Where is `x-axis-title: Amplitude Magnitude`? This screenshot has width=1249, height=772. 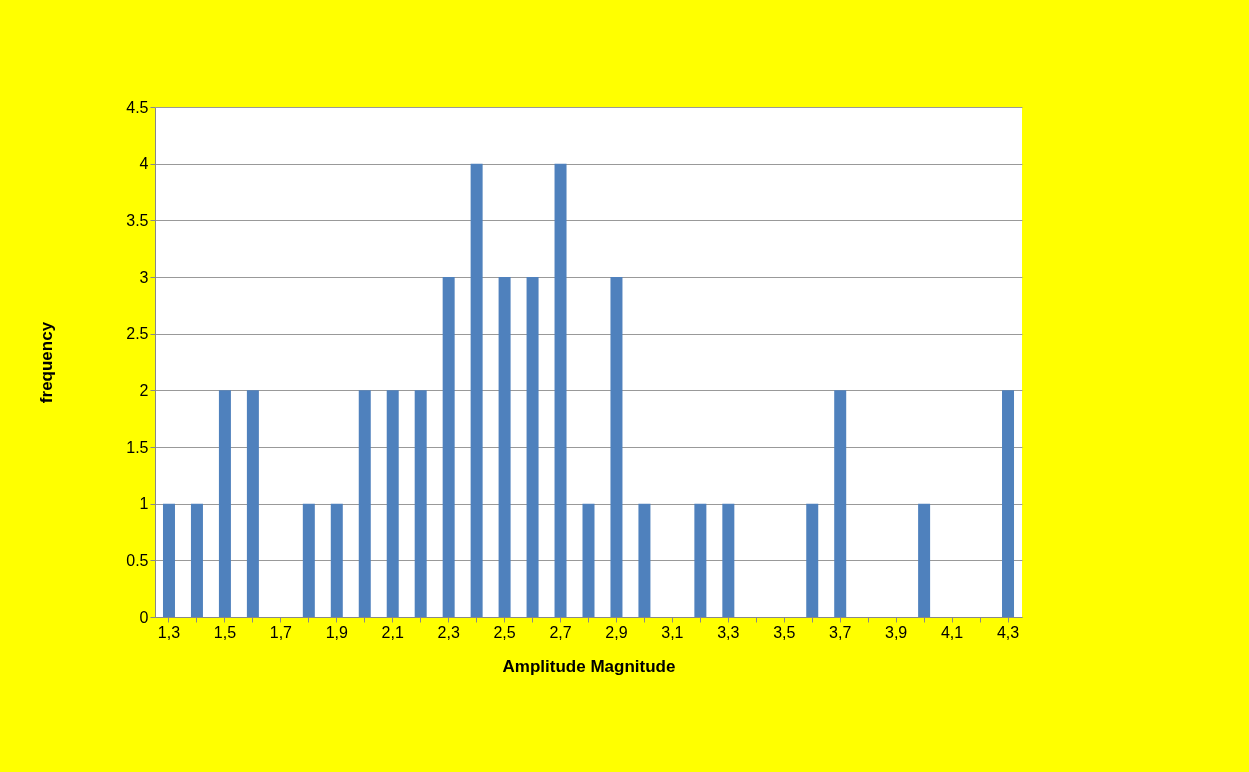
x-axis-title: Amplitude Magnitude is located at coordinates (589, 666).